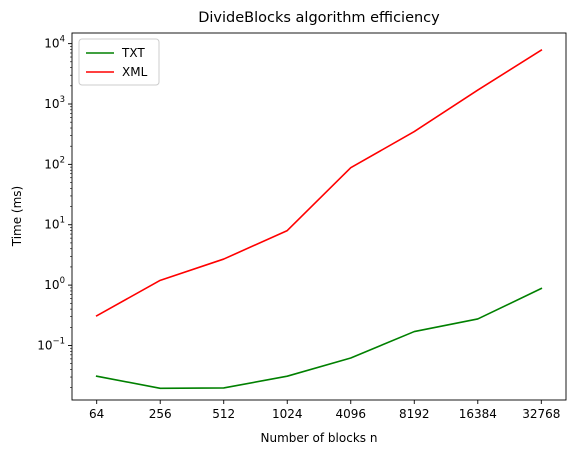 This screenshot has width=578, height=455. What do you see at coordinates (54, 103) in the screenshot?
I see `y-tick-label: 10³` at bounding box center [54, 103].